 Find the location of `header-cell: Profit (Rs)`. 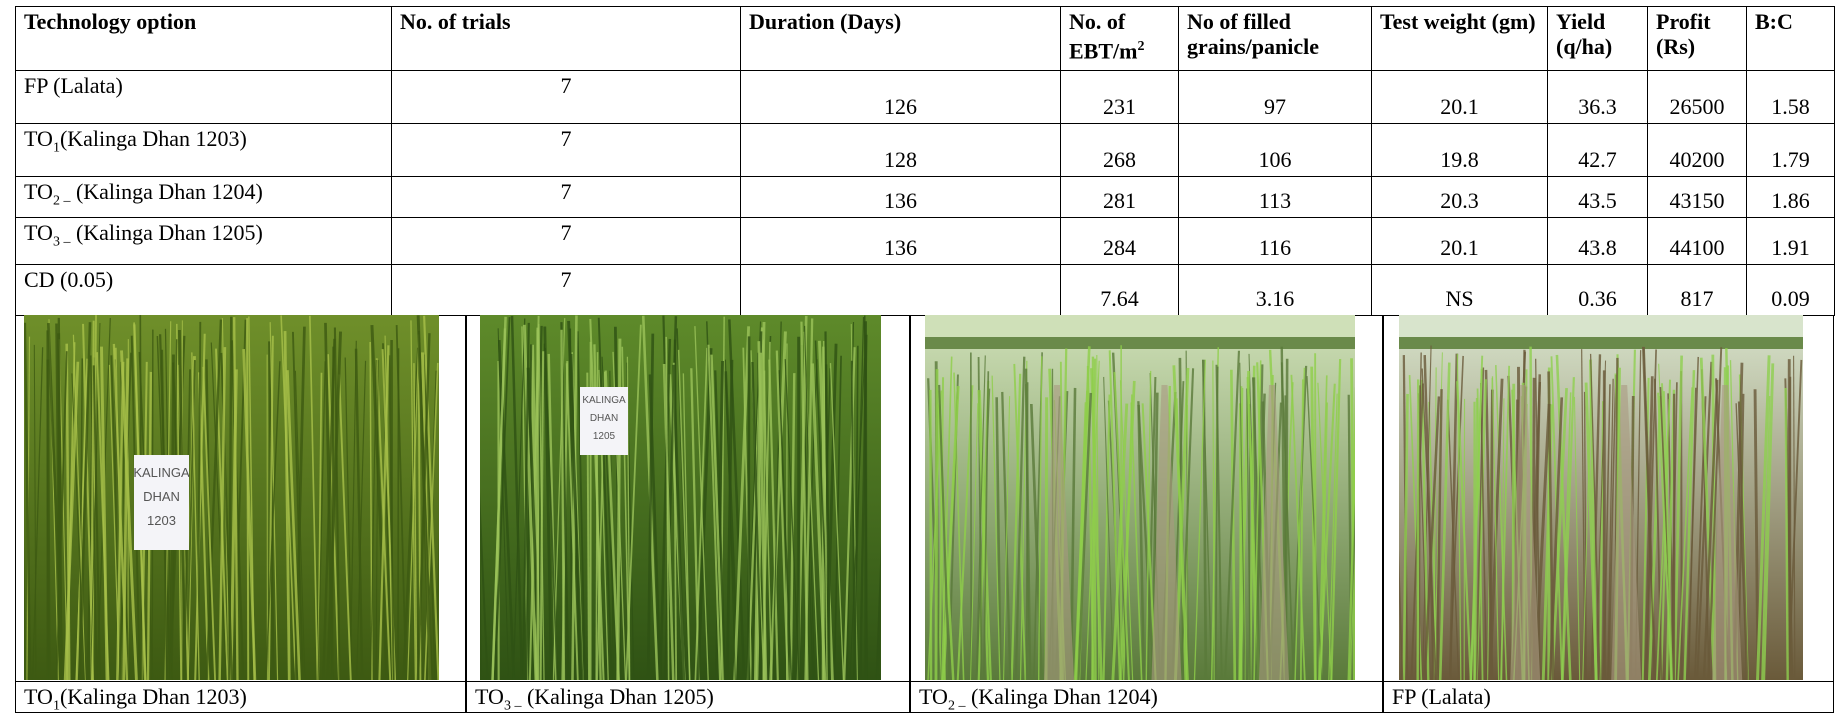

header-cell: Profit (Rs) is located at coordinates (1697, 39).